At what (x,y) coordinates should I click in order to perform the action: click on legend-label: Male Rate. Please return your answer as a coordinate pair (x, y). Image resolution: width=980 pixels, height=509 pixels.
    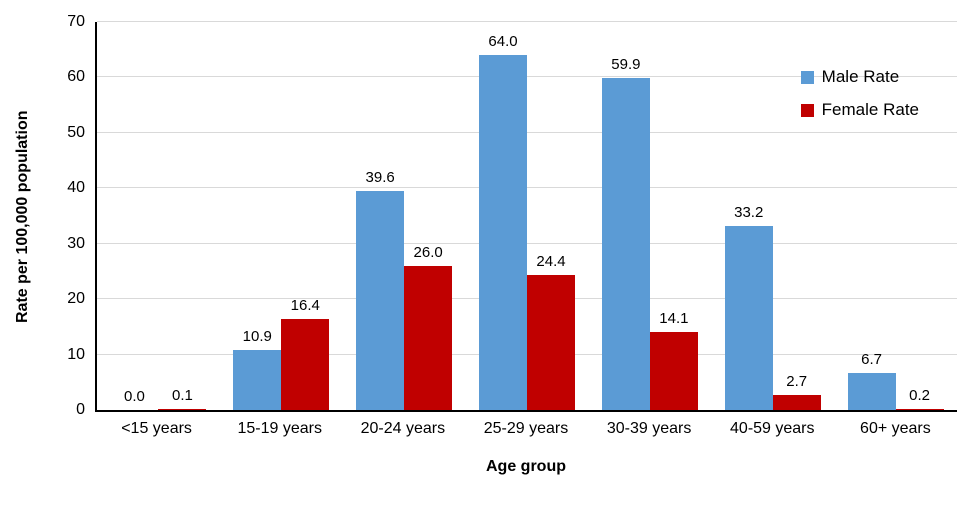
    Looking at the image, I should click on (860, 76).